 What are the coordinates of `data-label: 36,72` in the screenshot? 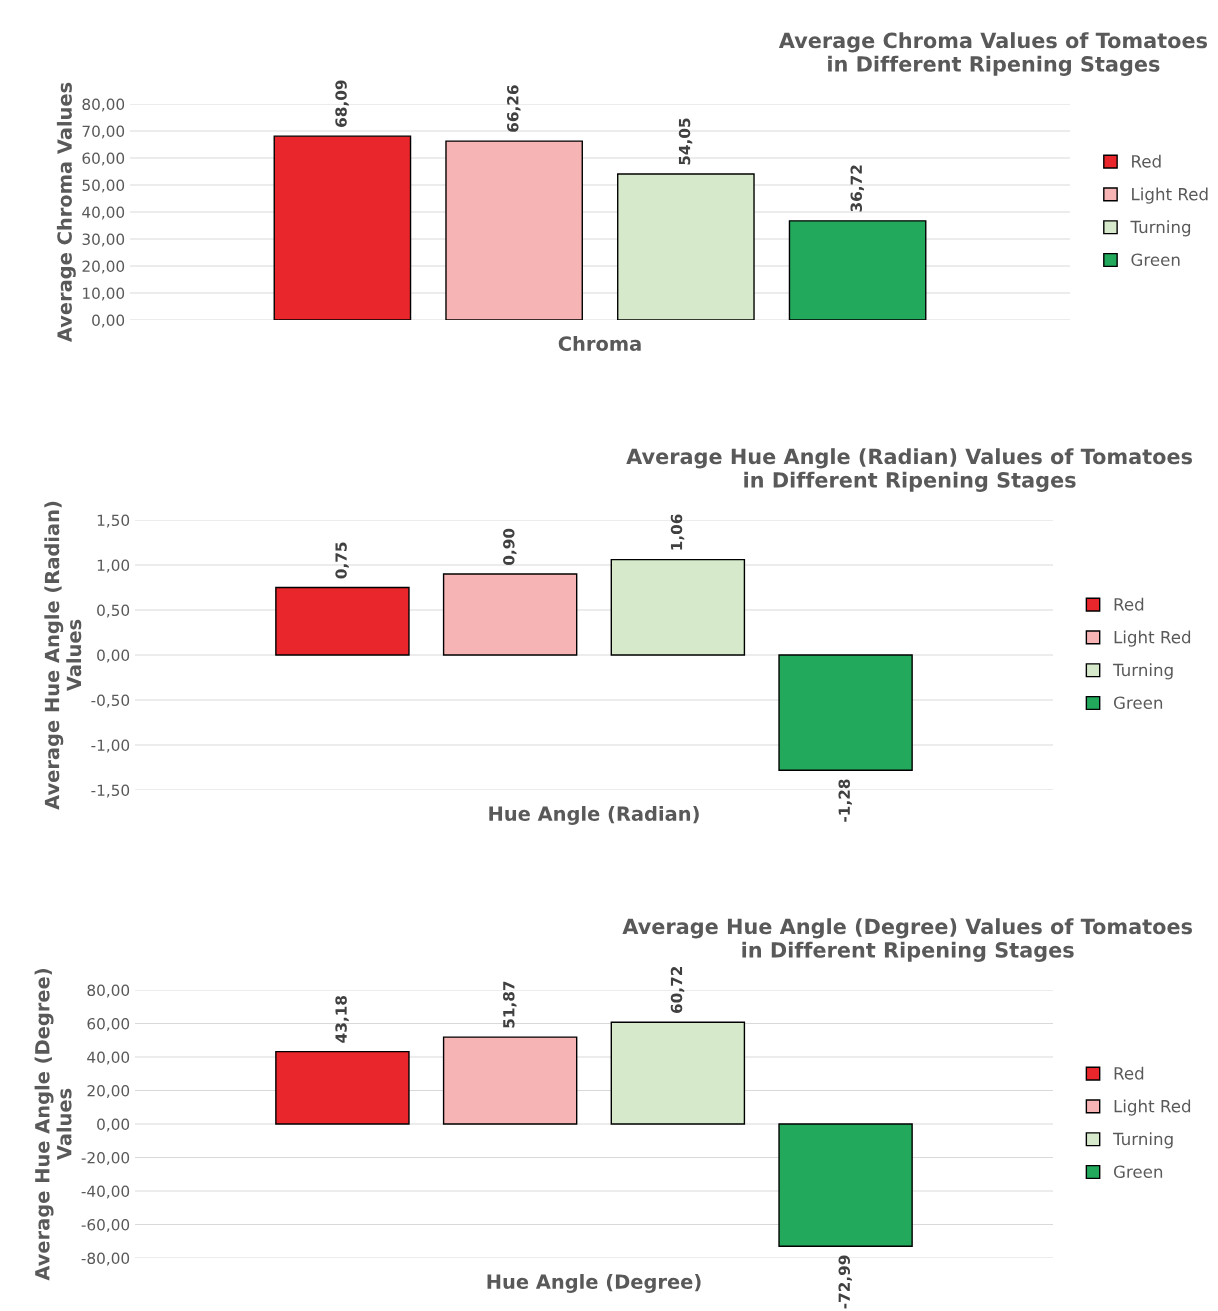 It's located at (857, 188).